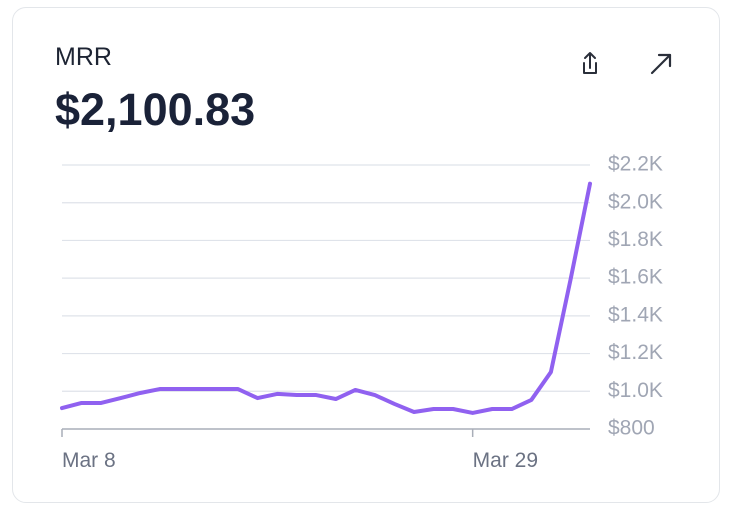 Image resolution: width=734 pixels, height=514 pixels. What do you see at coordinates (155, 109) in the screenshot?
I see `metric-value: $2,100.83` at bounding box center [155, 109].